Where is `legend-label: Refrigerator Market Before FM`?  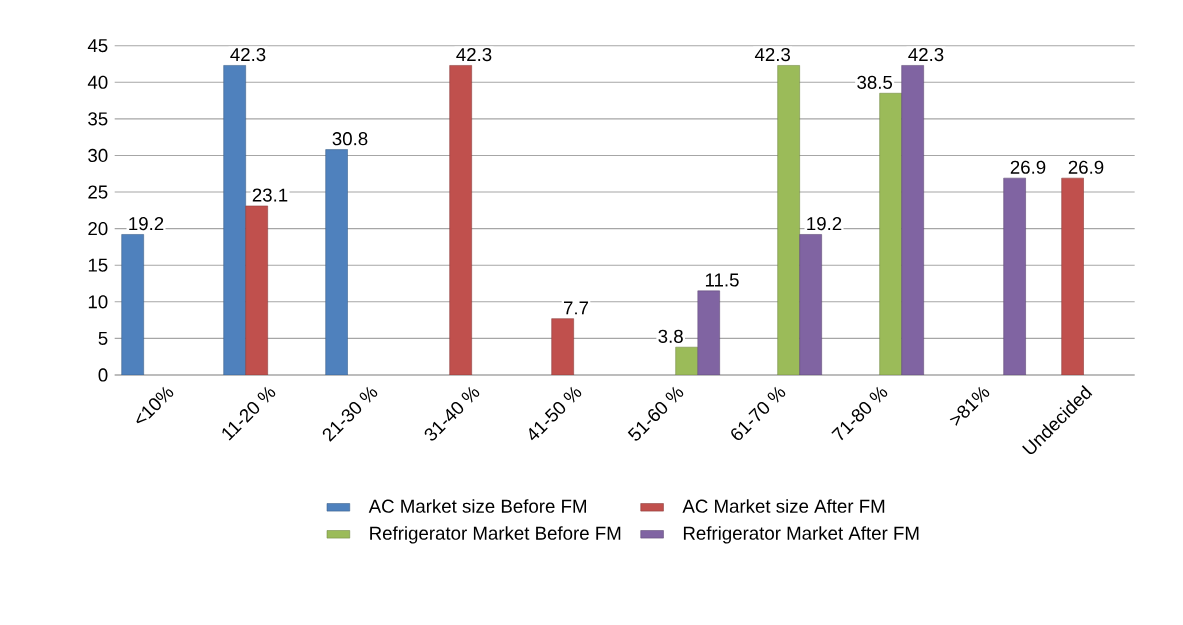
legend-label: Refrigerator Market Before FM is located at coordinates (495, 535).